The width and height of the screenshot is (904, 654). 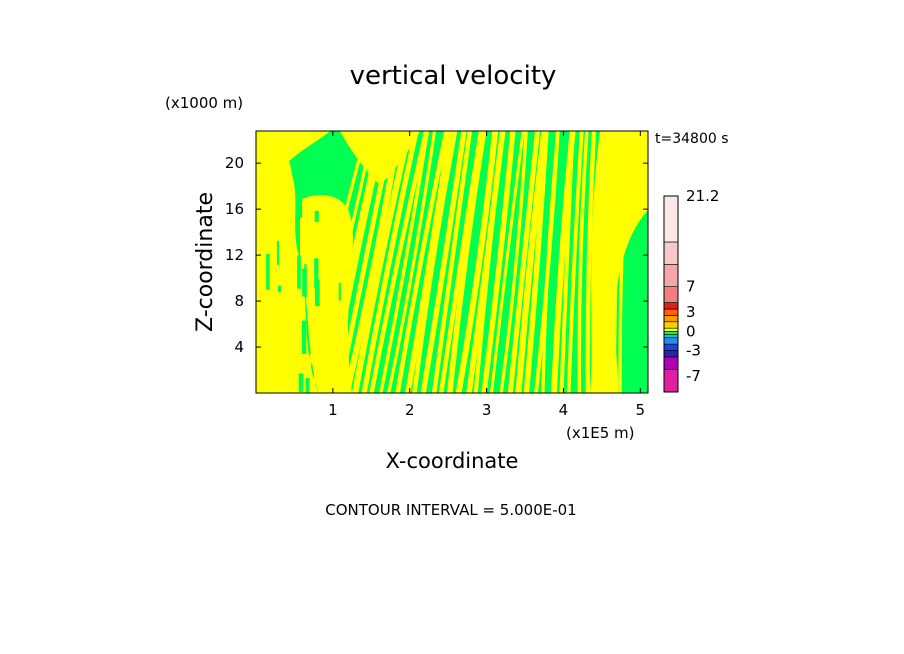 What do you see at coordinates (239, 347) in the screenshot?
I see `y-tick-label: 4` at bounding box center [239, 347].